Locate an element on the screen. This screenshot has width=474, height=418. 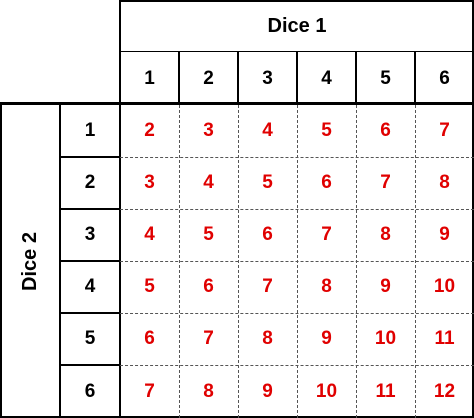
dice1-value-header: 4 is located at coordinates (326, 78).